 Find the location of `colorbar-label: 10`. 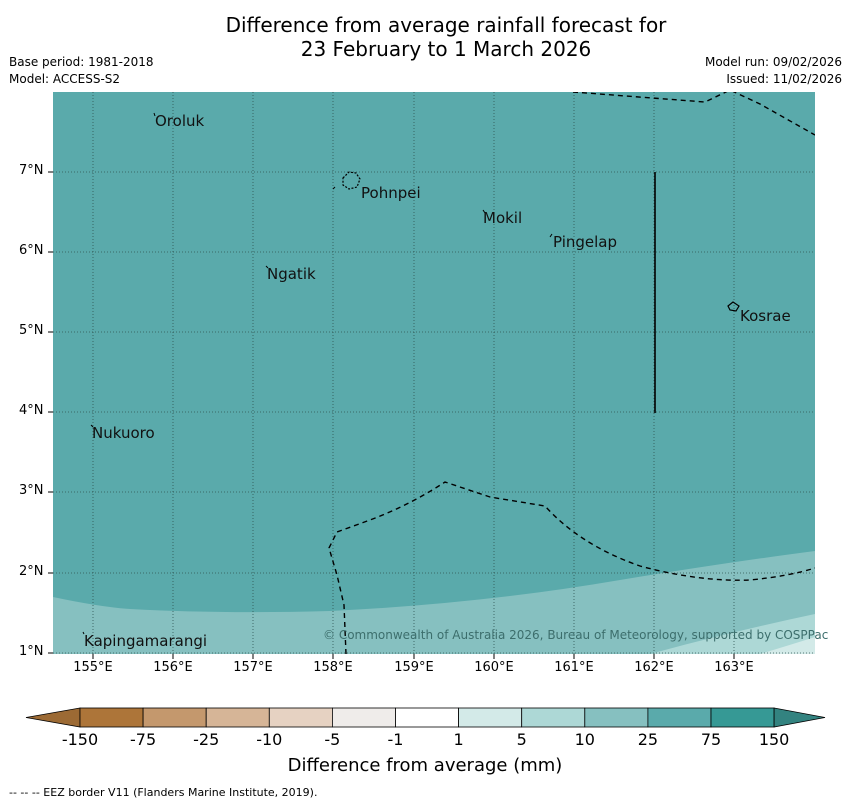

colorbar-label: 10 is located at coordinates (584, 739).